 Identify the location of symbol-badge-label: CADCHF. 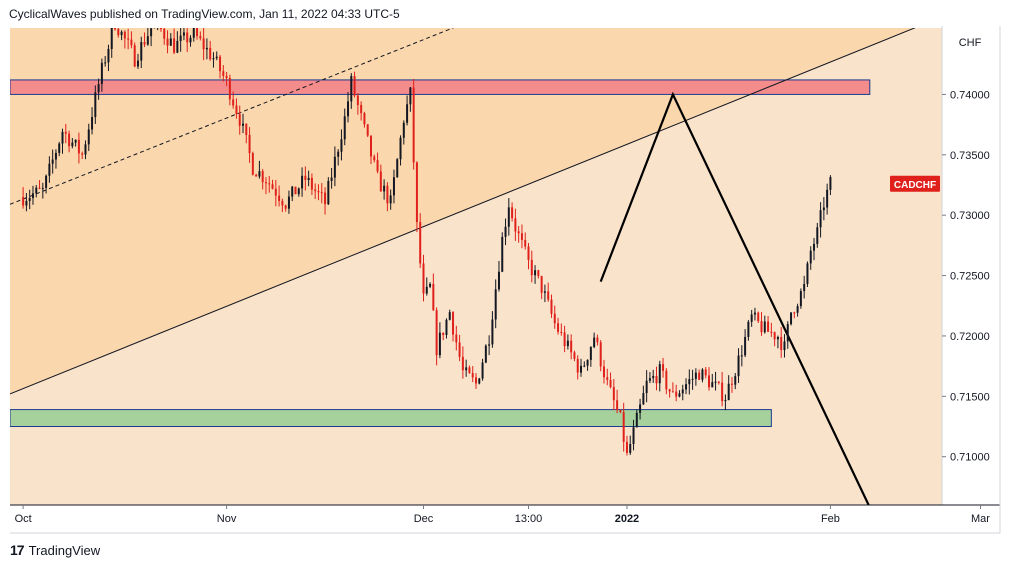
(915, 185).